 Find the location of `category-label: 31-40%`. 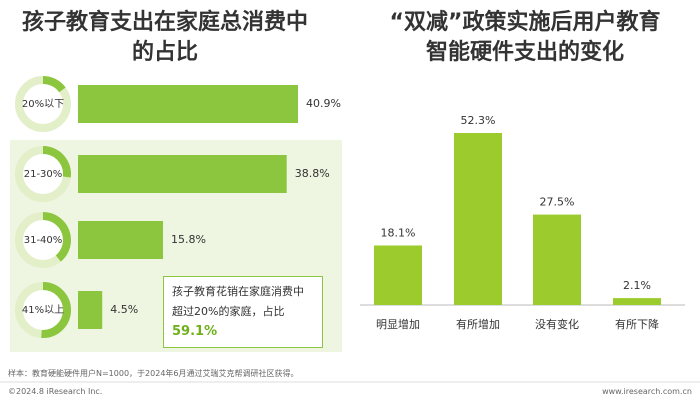

category-label: 31-40% is located at coordinates (43, 240).